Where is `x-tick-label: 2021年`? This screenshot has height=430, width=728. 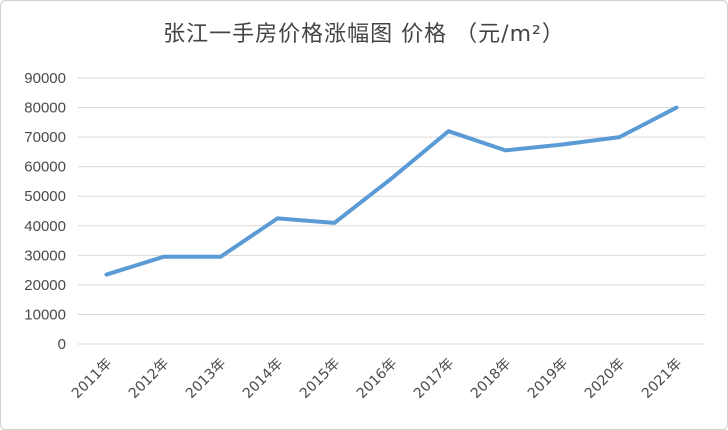
x-tick-label: 2021年 is located at coordinates (662, 379).